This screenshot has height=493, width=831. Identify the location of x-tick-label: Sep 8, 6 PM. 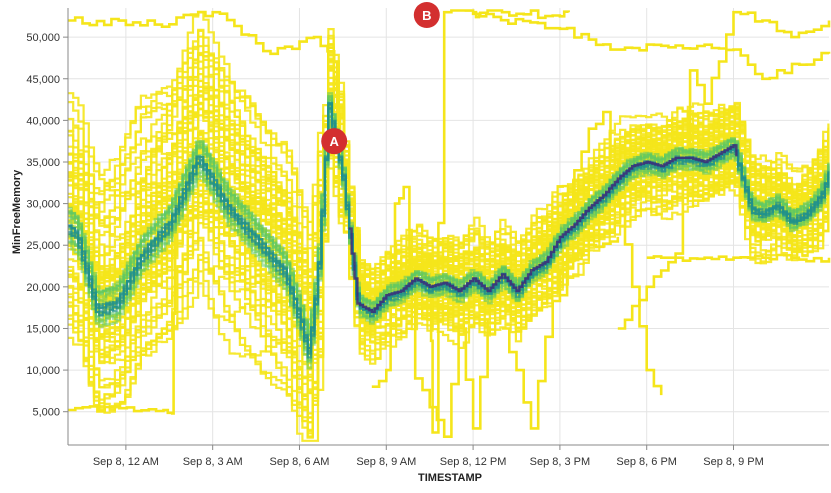
(646, 462).